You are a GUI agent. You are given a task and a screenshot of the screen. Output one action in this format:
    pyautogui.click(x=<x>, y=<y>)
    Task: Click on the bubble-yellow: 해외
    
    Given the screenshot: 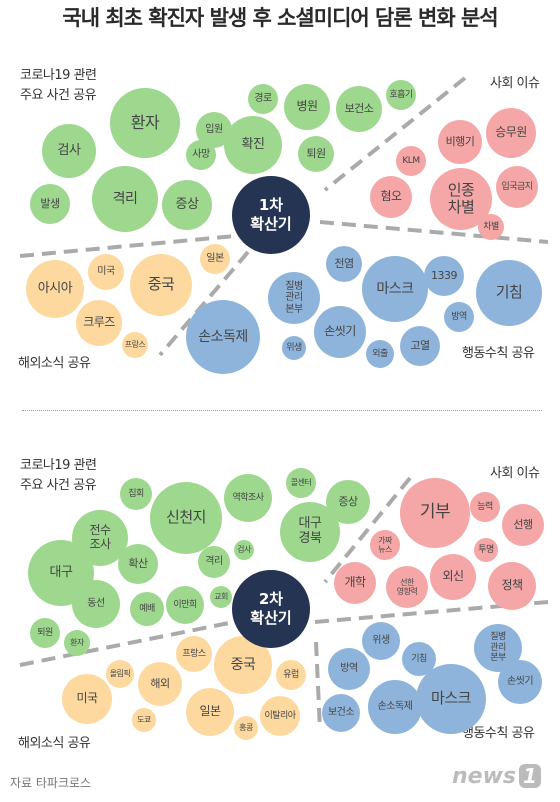 What is the action you would take?
    pyautogui.click(x=160, y=684)
    